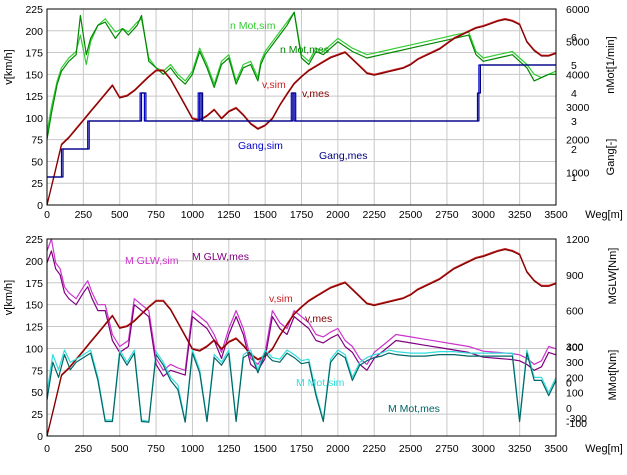  I want to click on y-right-tick-label: 1, so click(574, 178).